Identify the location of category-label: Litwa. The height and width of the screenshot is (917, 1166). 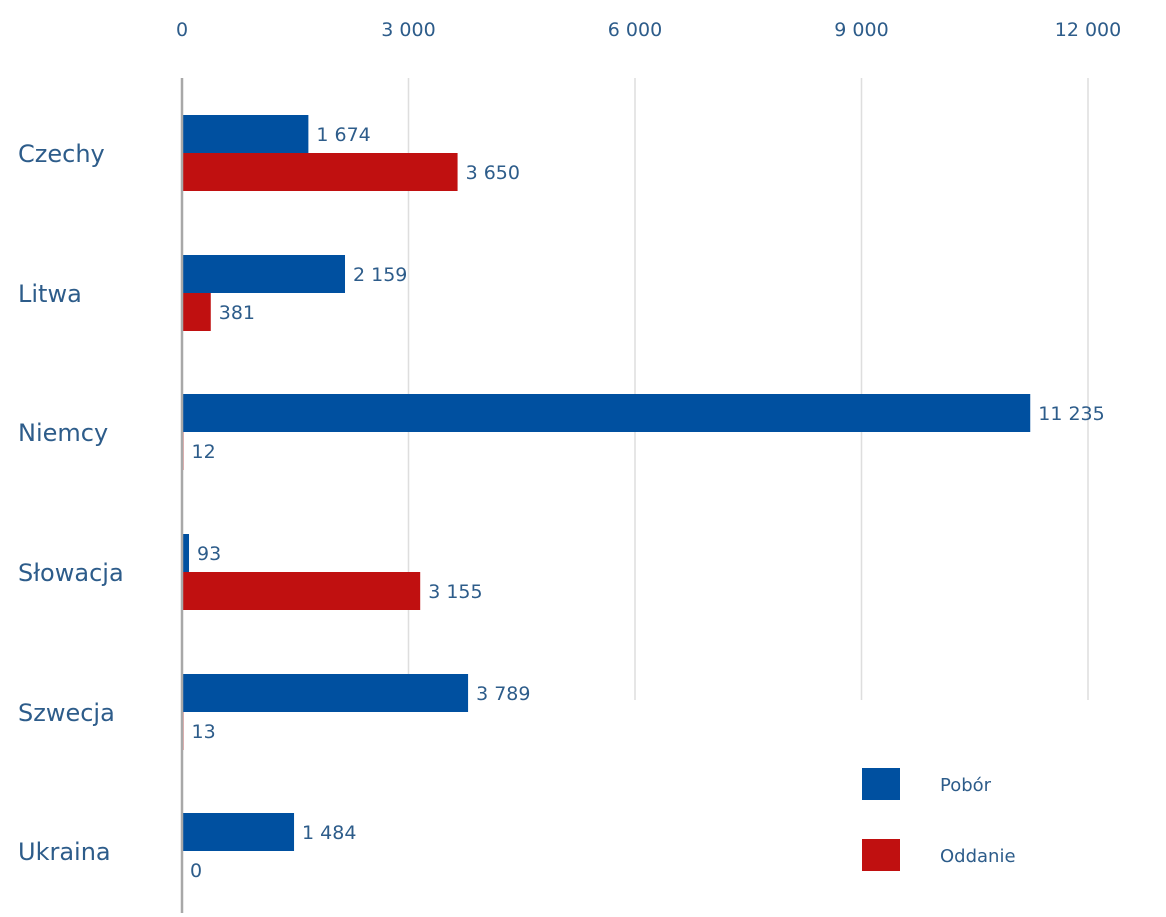
(50, 294).